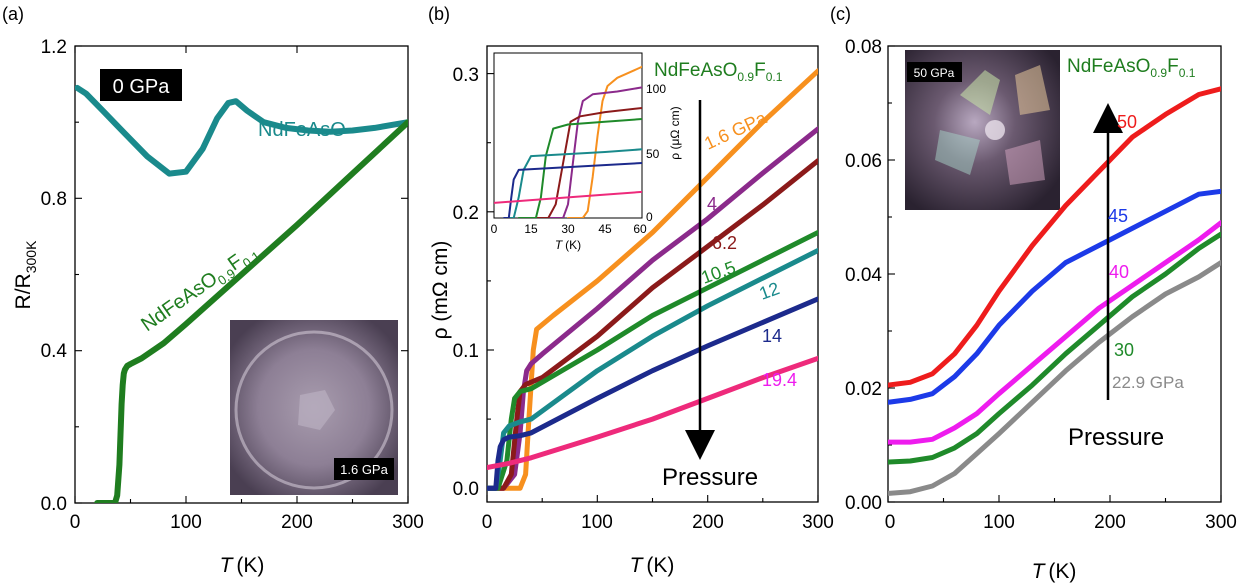  What do you see at coordinates (466, 489) in the screenshot?
I see `panel-b-ytick-0: 0.0` at bounding box center [466, 489].